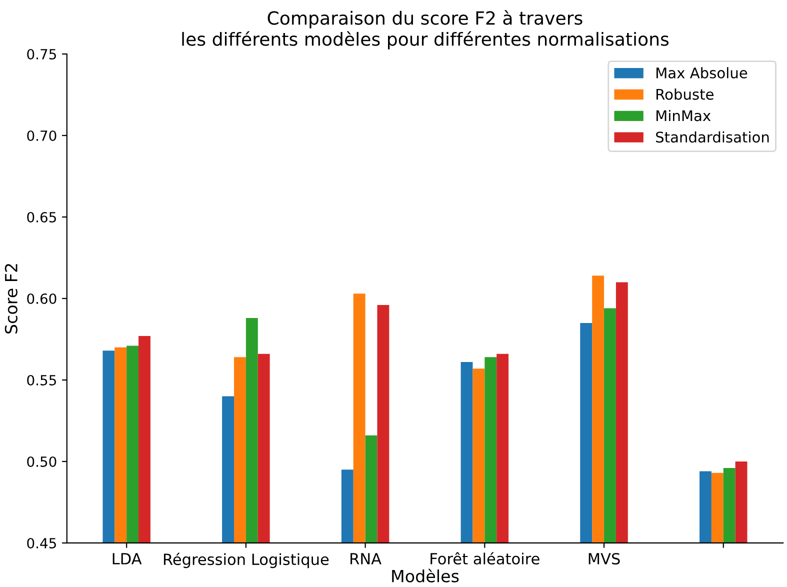 The width and height of the screenshot is (787, 587). Describe the element at coordinates (485, 558) in the screenshot. I see `x-tick-label: Forêt aléatoire` at that location.